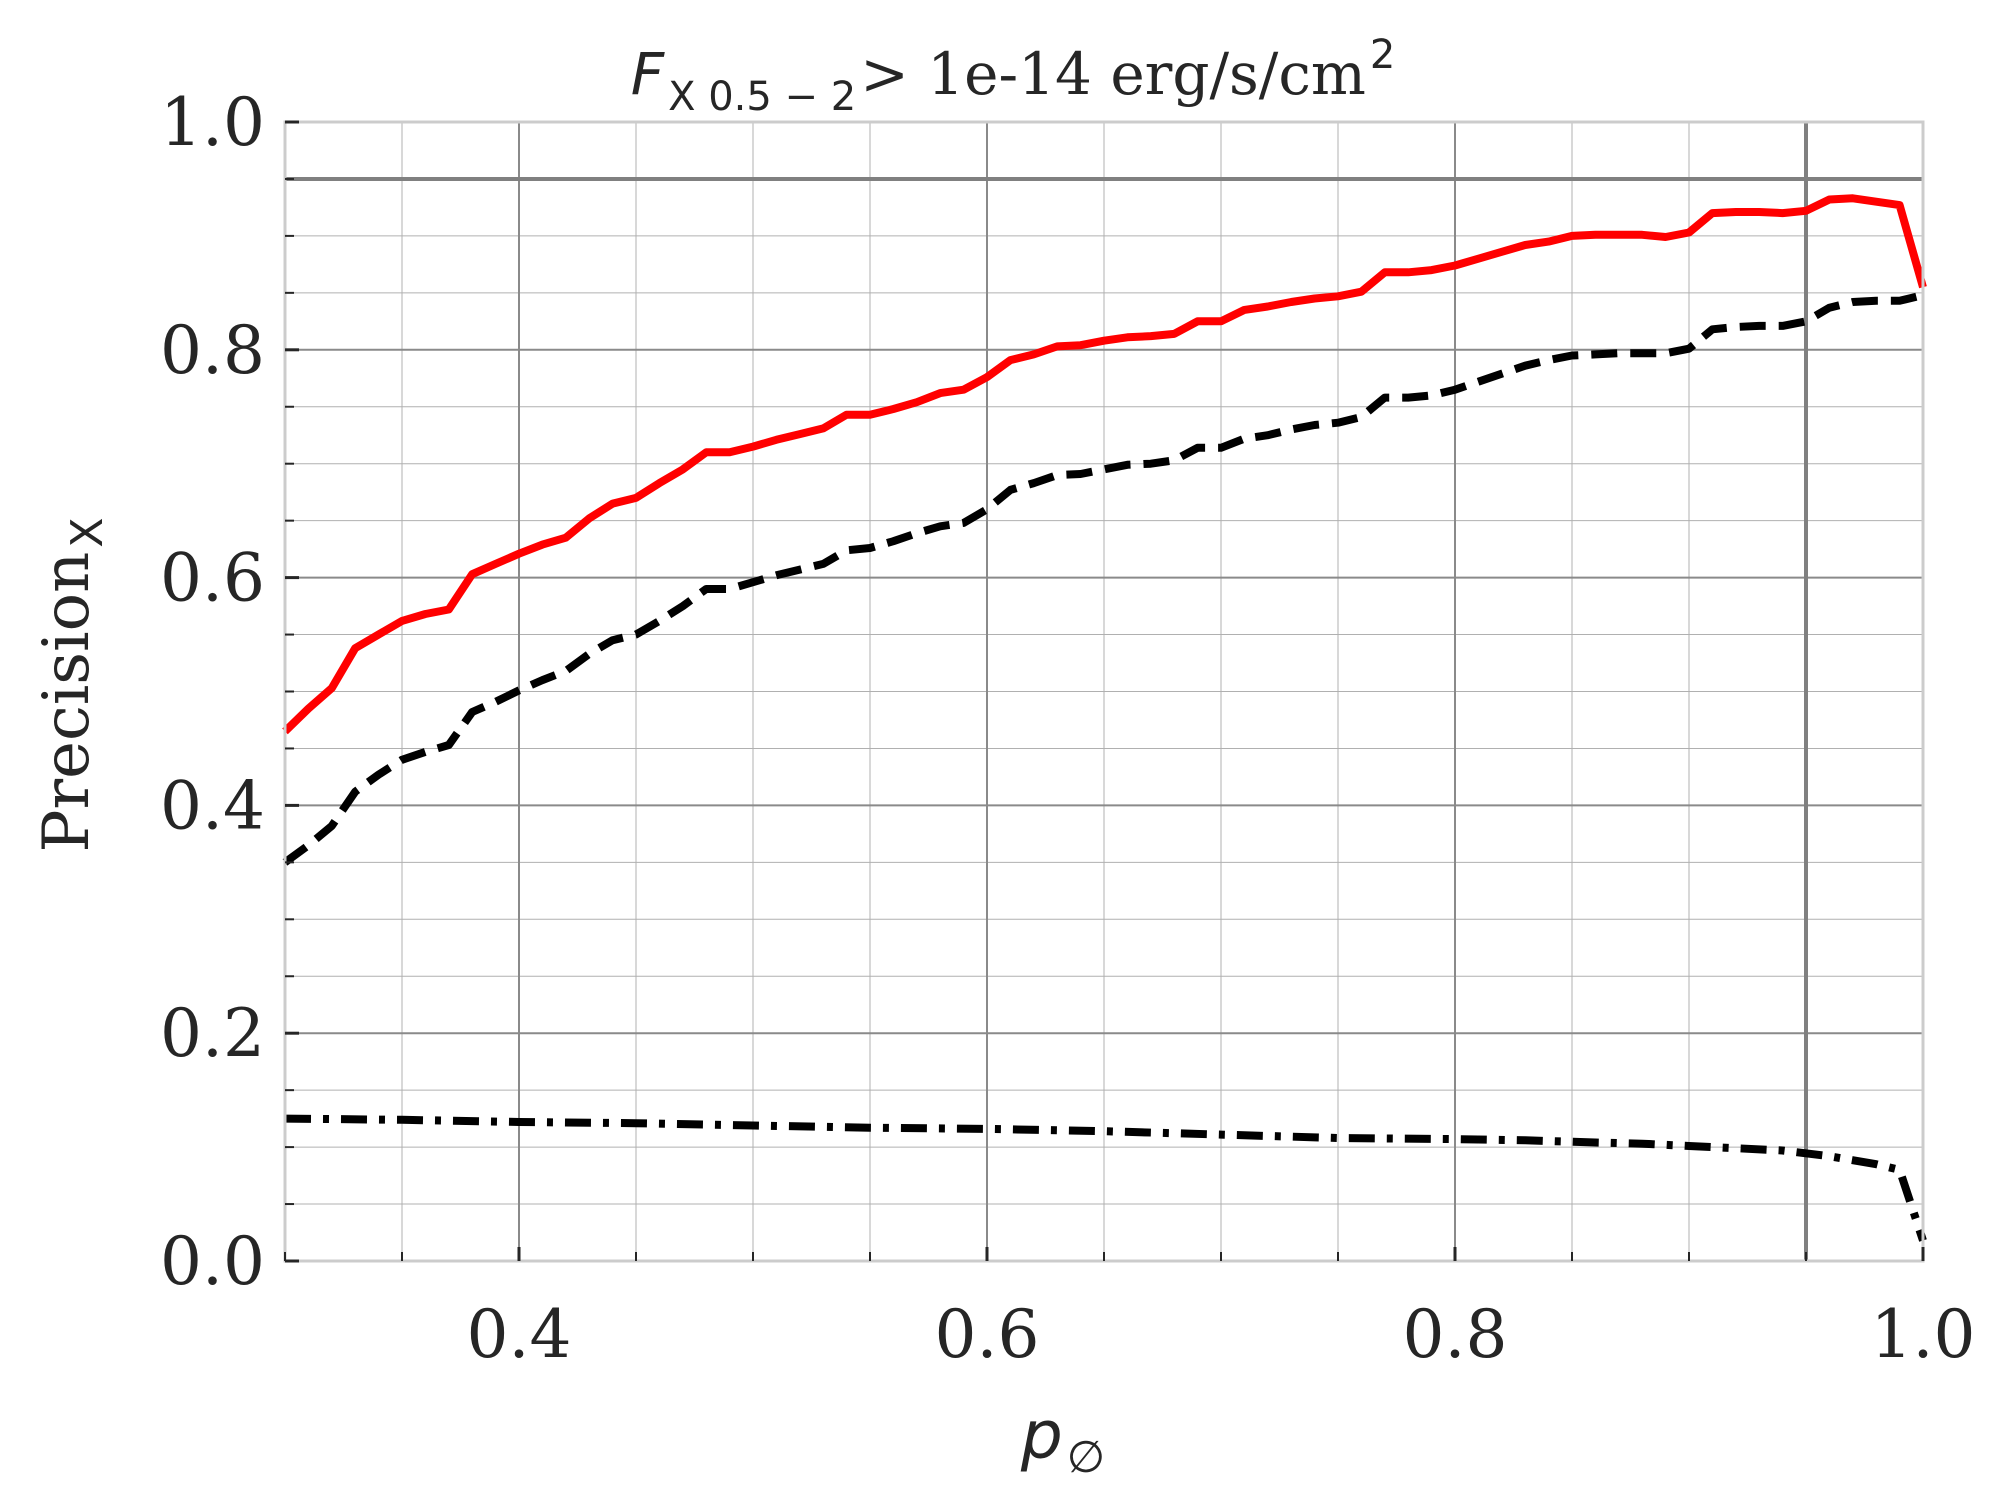  I want to click on x-axis-label-sub: ∅, so click(1086, 1457).